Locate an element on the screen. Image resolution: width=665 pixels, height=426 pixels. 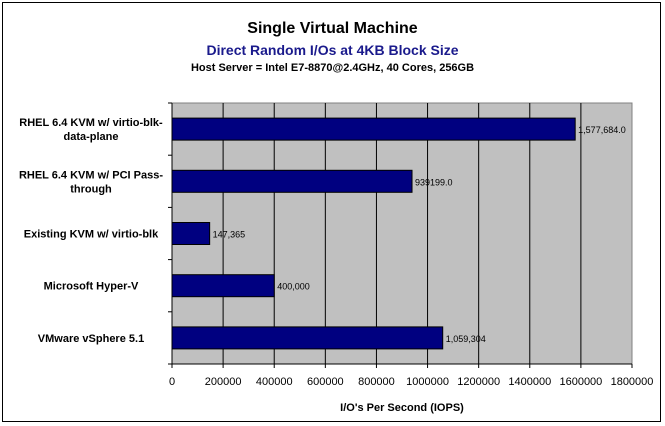
data-label: 400,000 is located at coordinates (293, 287).